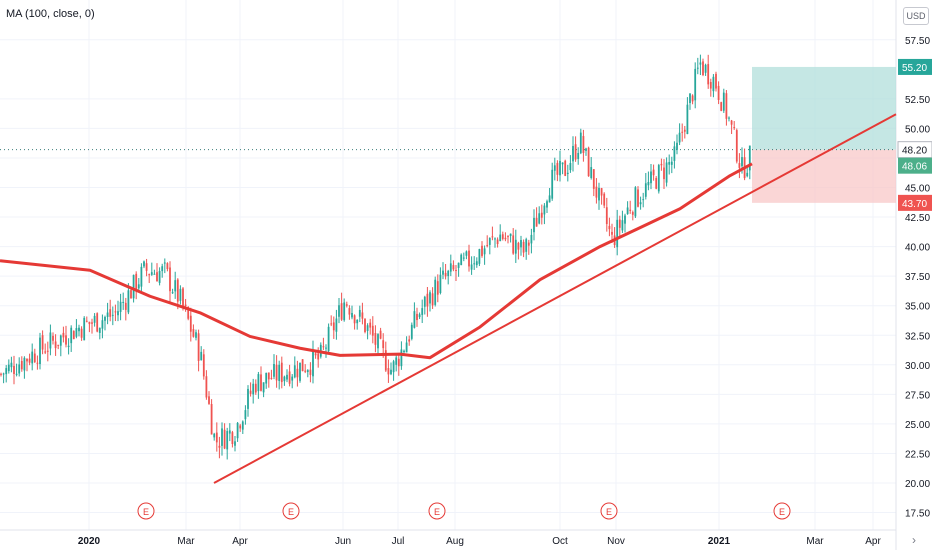 The image size is (932, 550). Describe the element at coordinates (917, 218) in the screenshot. I see `y-tick-label: 42.50` at that location.